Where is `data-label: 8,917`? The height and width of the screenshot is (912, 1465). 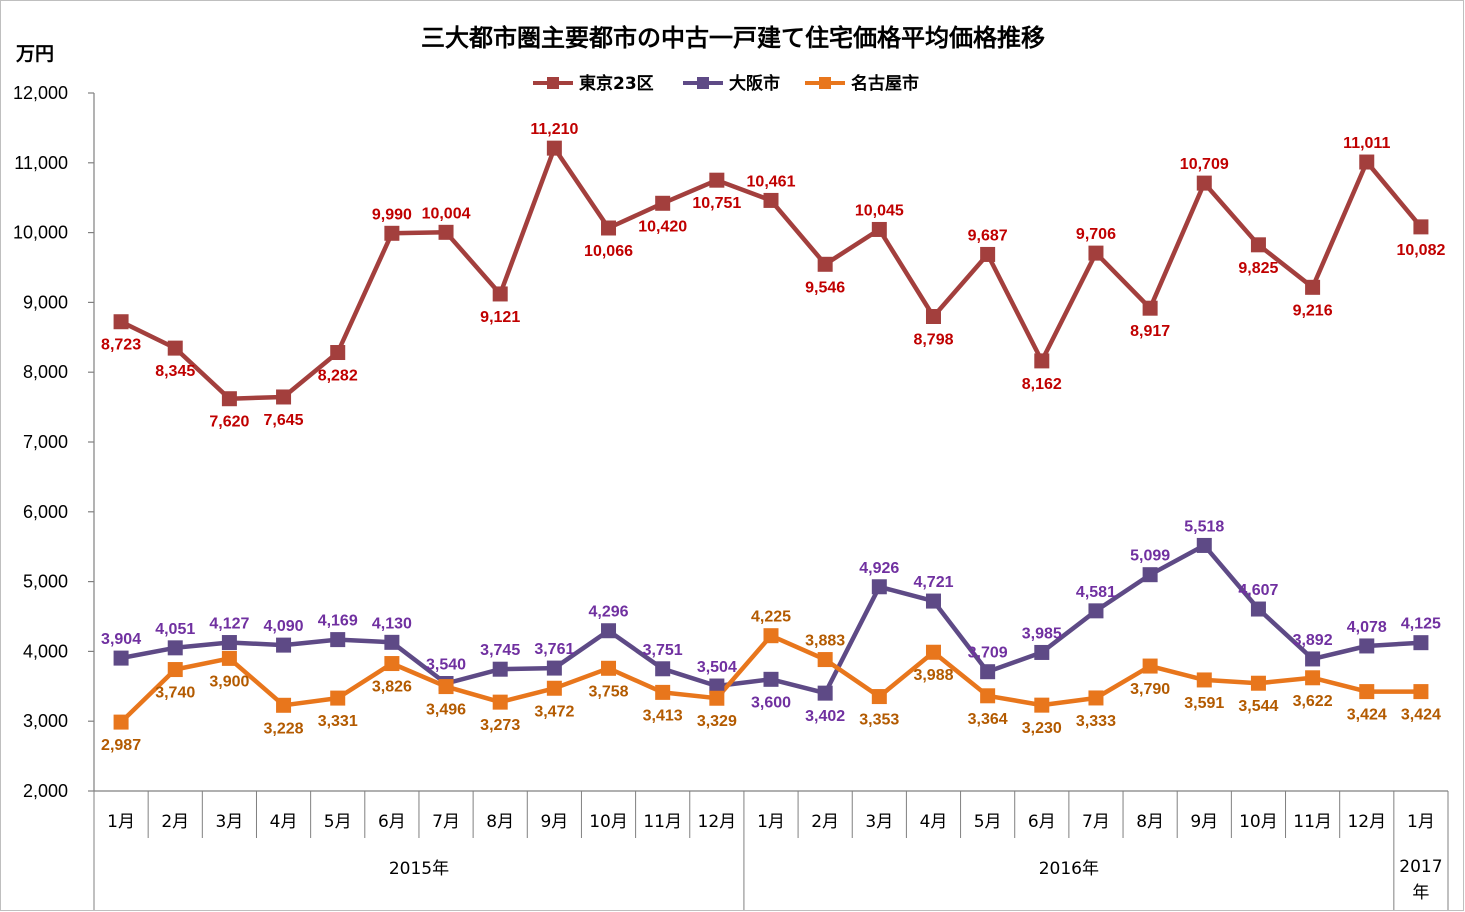
data-label: 8,917 is located at coordinates (1150, 331).